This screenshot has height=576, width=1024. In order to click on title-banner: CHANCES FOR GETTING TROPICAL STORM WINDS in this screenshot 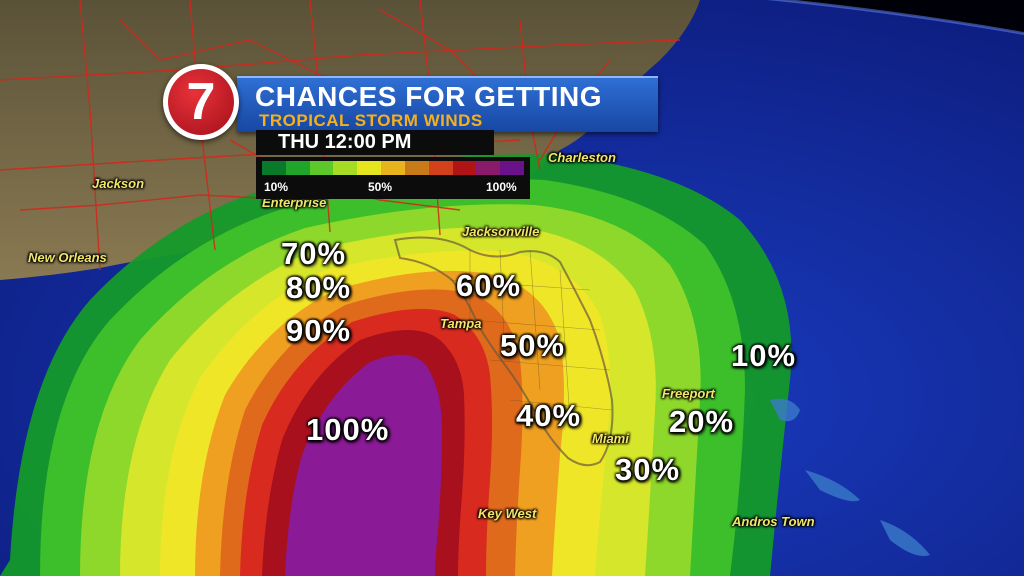, I will do `click(447, 104)`.